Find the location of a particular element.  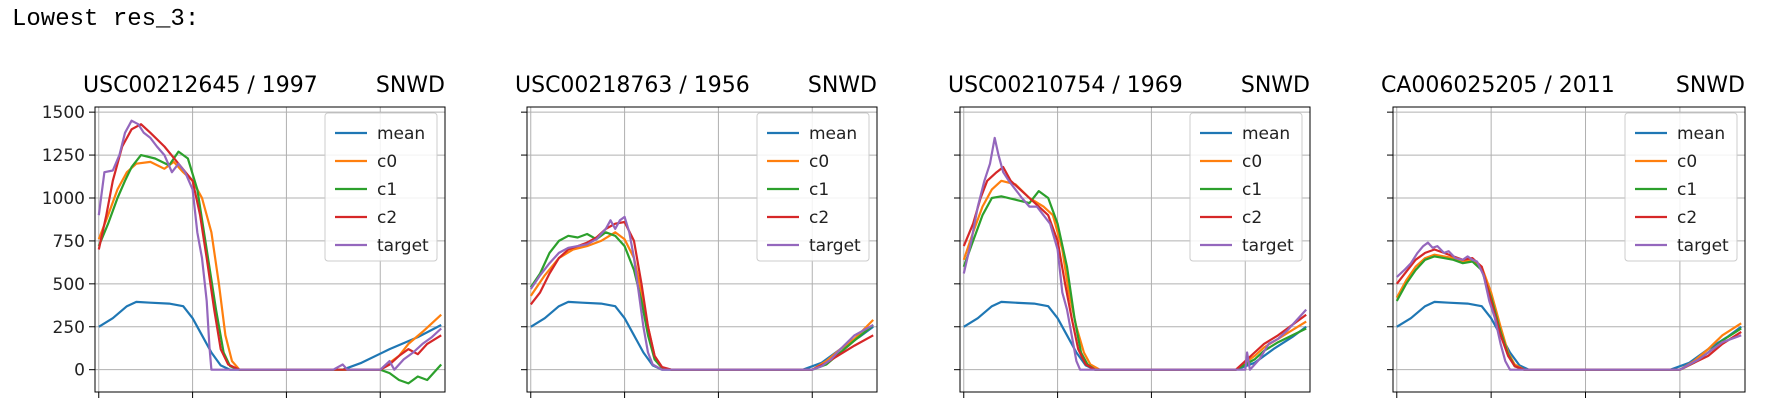

chart-title: CA006025205 / 2011 is located at coordinates (1498, 85).